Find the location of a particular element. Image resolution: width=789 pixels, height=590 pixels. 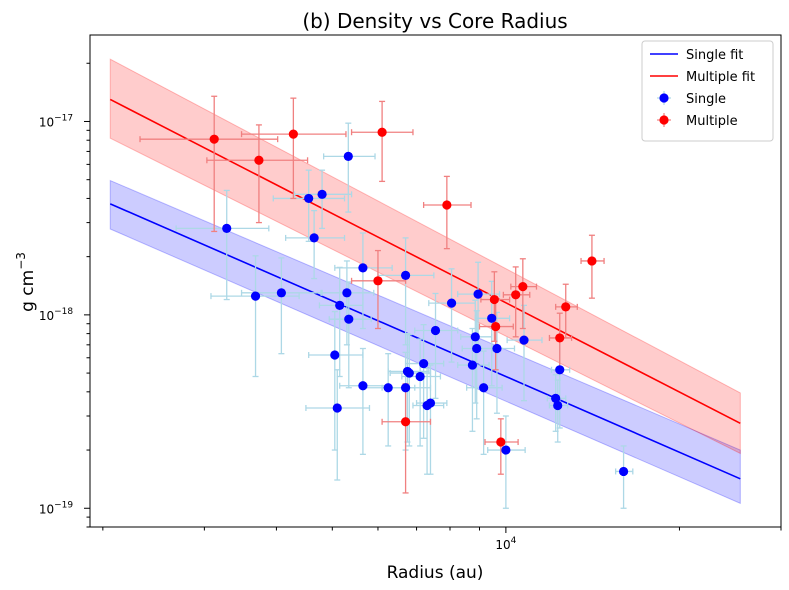

x-tick-label-0: 104 is located at coordinates (505, 544).